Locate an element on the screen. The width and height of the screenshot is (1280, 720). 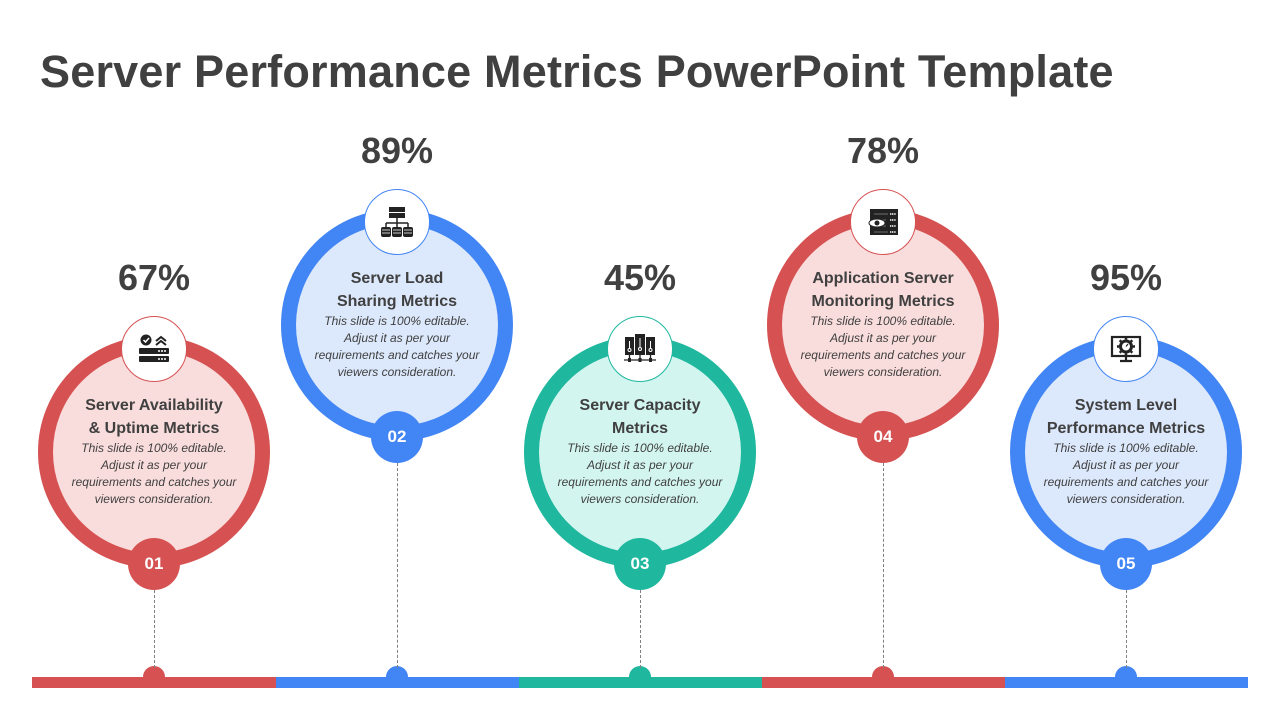
metric-heading: Application Server Monitoring Metrics is located at coordinates (883, 290).